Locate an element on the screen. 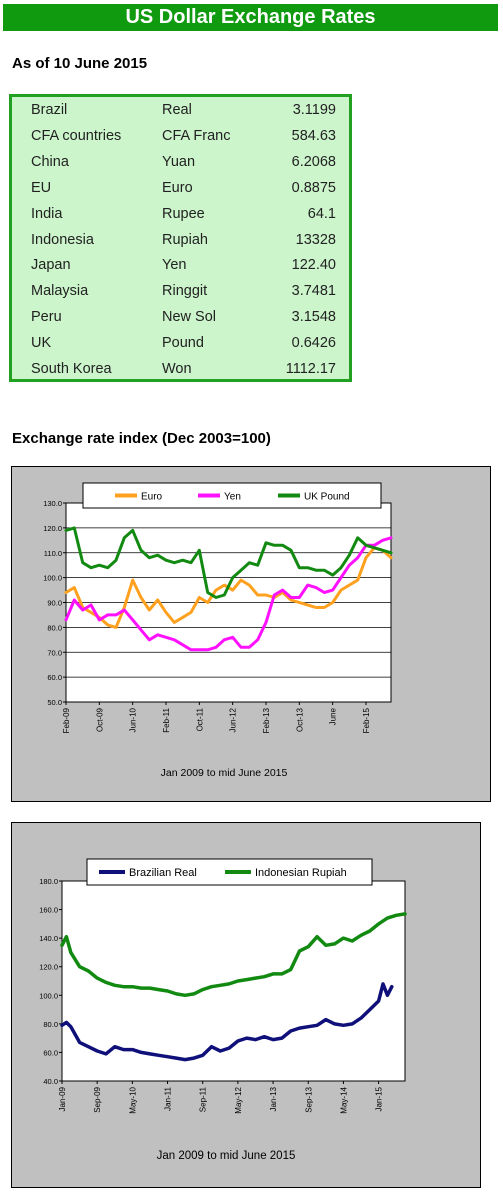 This screenshot has height=1197, width=503. x-tick-label: Jan-11 is located at coordinates (168, 1098).